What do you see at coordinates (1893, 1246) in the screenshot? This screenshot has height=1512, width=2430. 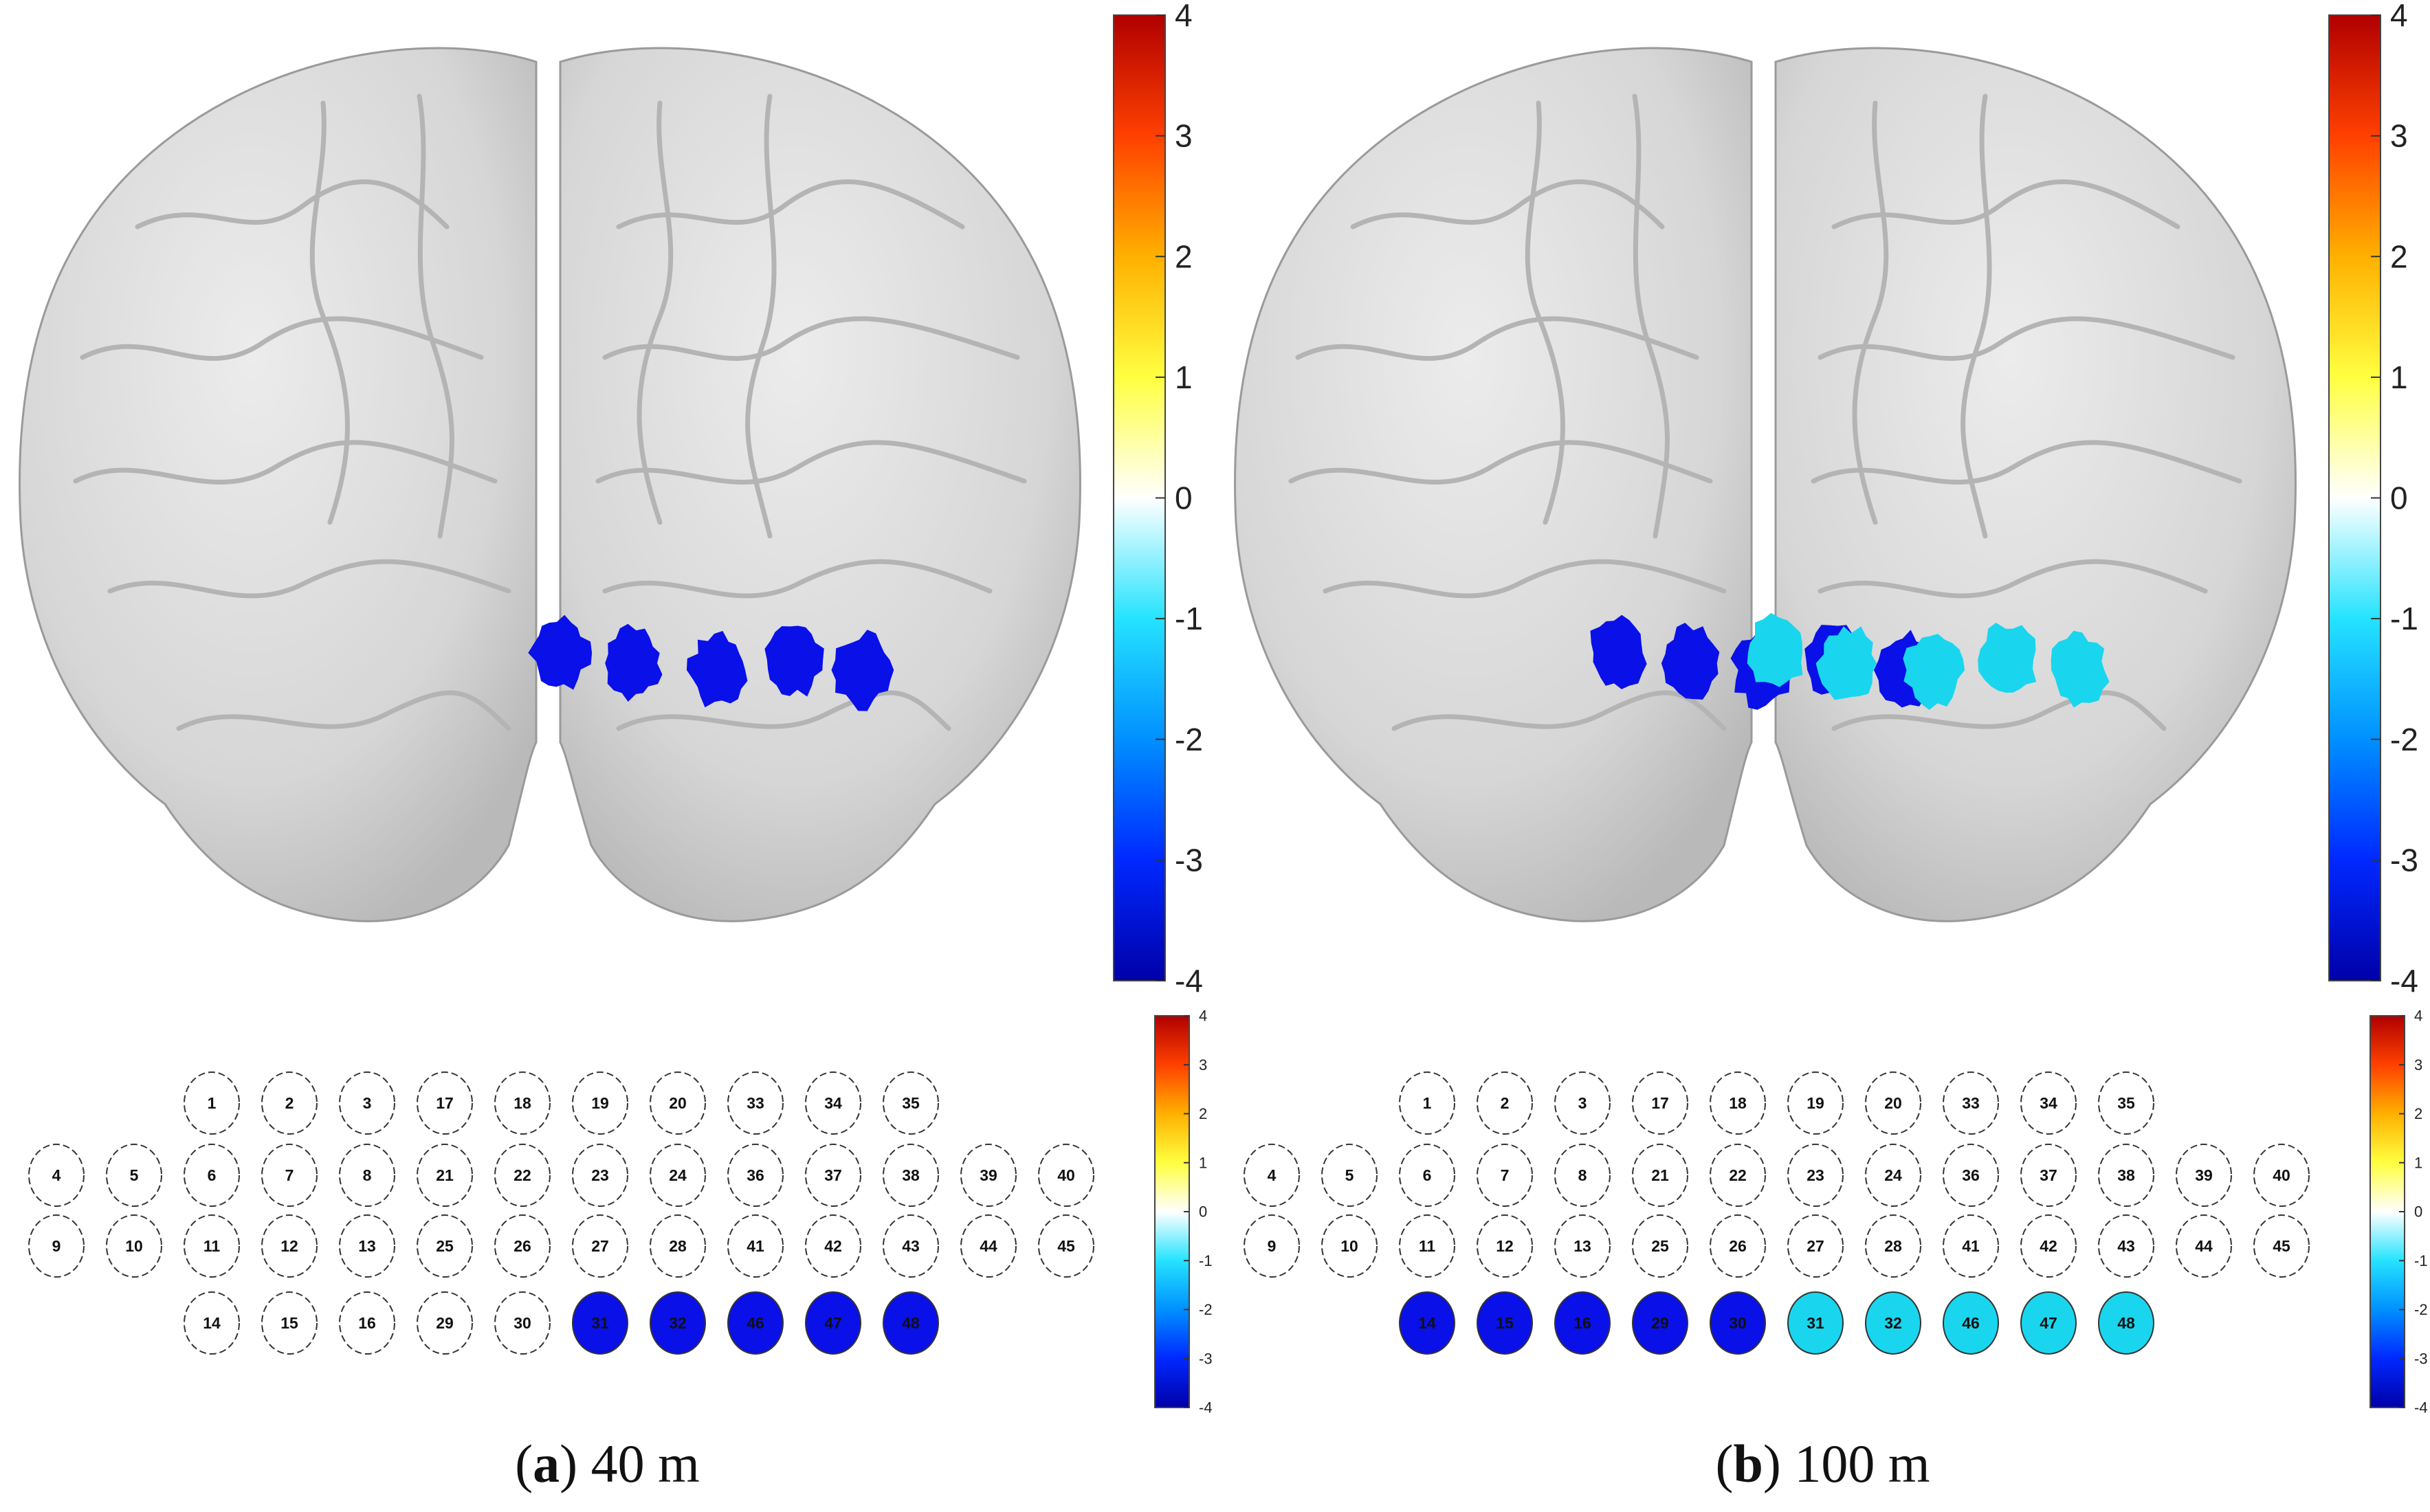 I see `channel-28: 28` at bounding box center [1893, 1246].